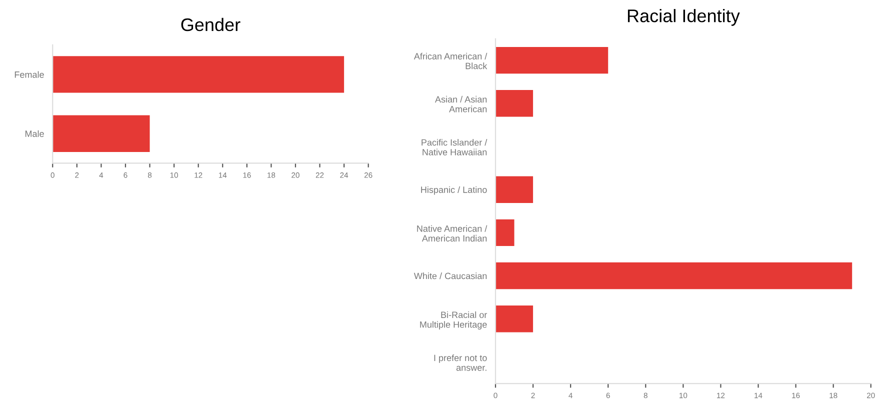  What do you see at coordinates (451, 61) in the screenshot?
I see `y-tick-label: African American / Black` at bounding box center [451, 61].